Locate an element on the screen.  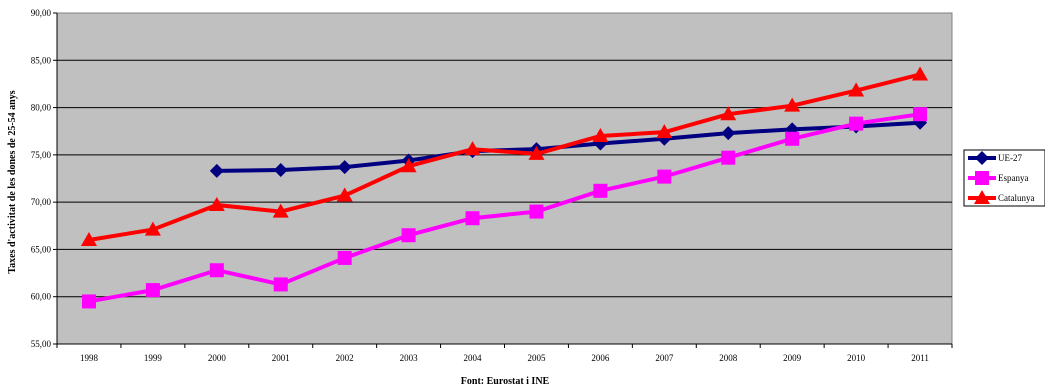
y-tick-label: 90,00 is located at coordinates (41, 13).